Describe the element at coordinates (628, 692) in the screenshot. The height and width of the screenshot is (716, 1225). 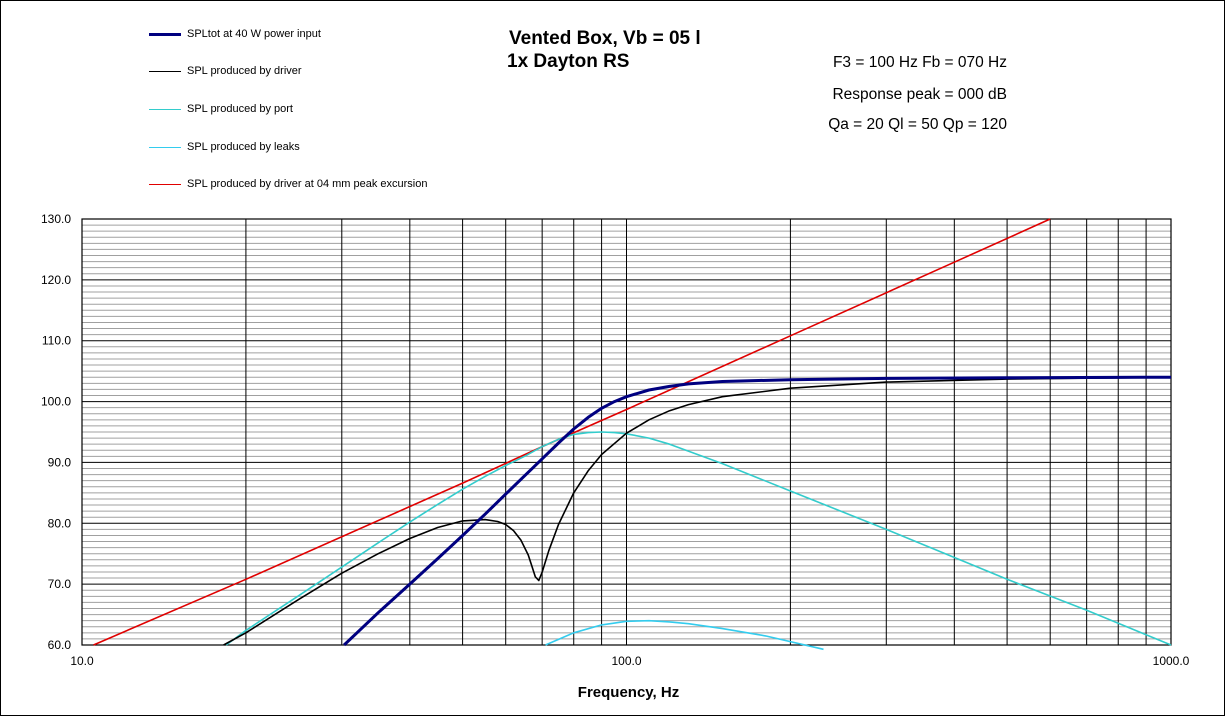
I see `x-axis-label: Frequency, Hz` at that location.